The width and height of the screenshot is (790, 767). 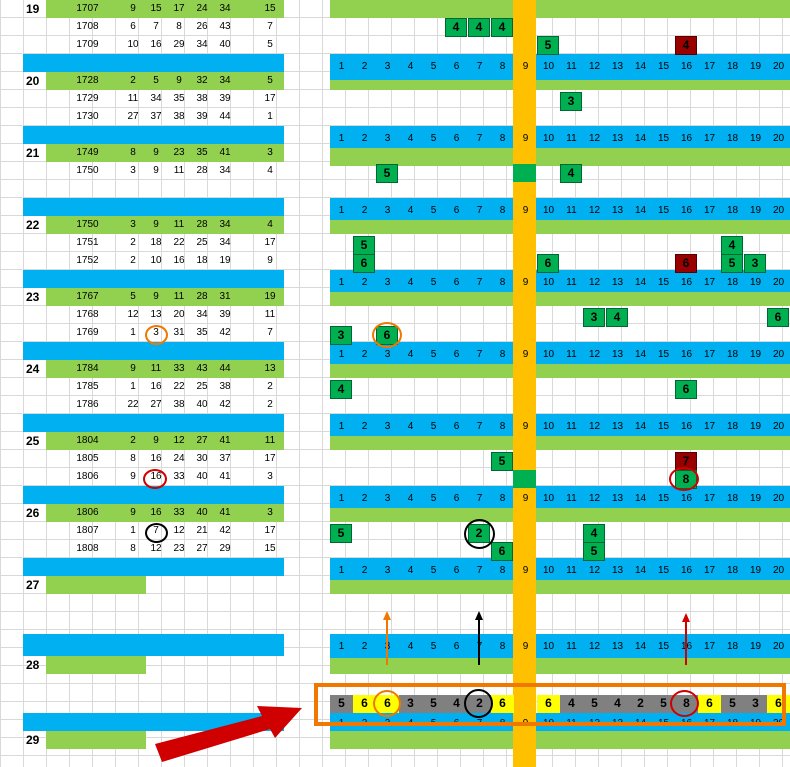 What do you see at coordinates (87, 404) in the screenshot?
I see `table-cell-id: 1786` at bounding box center [87, 404].